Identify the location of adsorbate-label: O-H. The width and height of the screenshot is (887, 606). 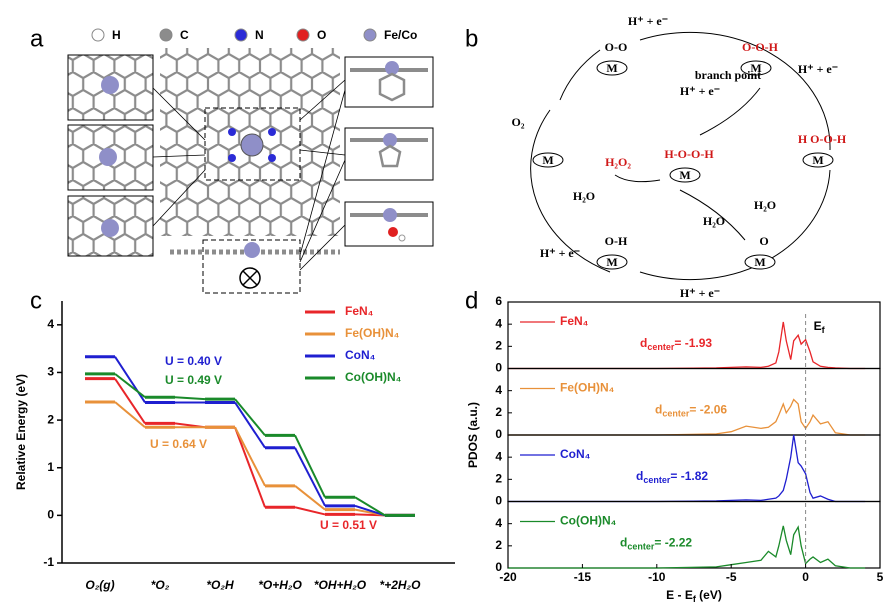
(616, 241).